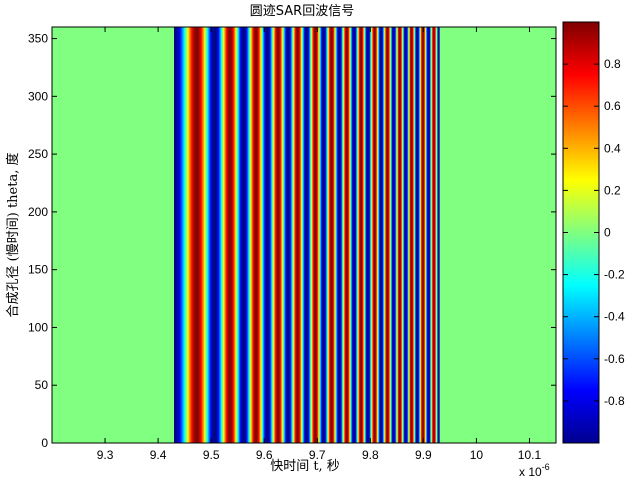 This screenshot has width=633, height=488. What do you see at coordinates (211, 455) in the screenshot?
I see `x-tick-label: 9.5` at bounding box center [211, 455].